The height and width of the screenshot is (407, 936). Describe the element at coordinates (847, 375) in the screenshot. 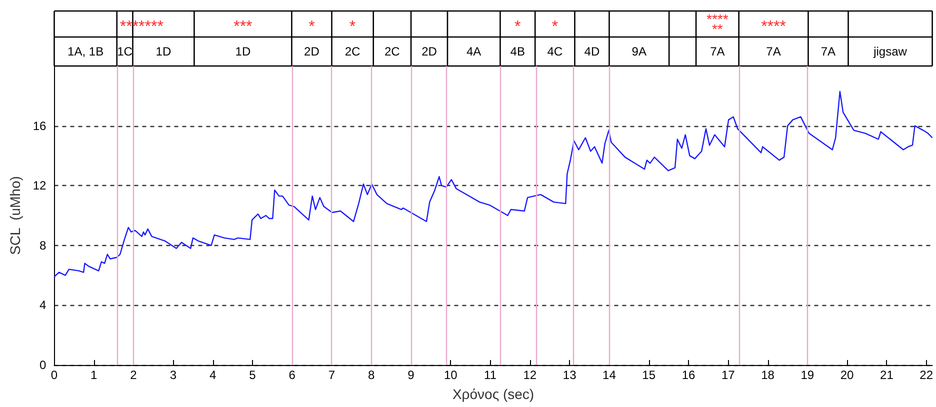

I see `x-tick-label: 20` at that location.